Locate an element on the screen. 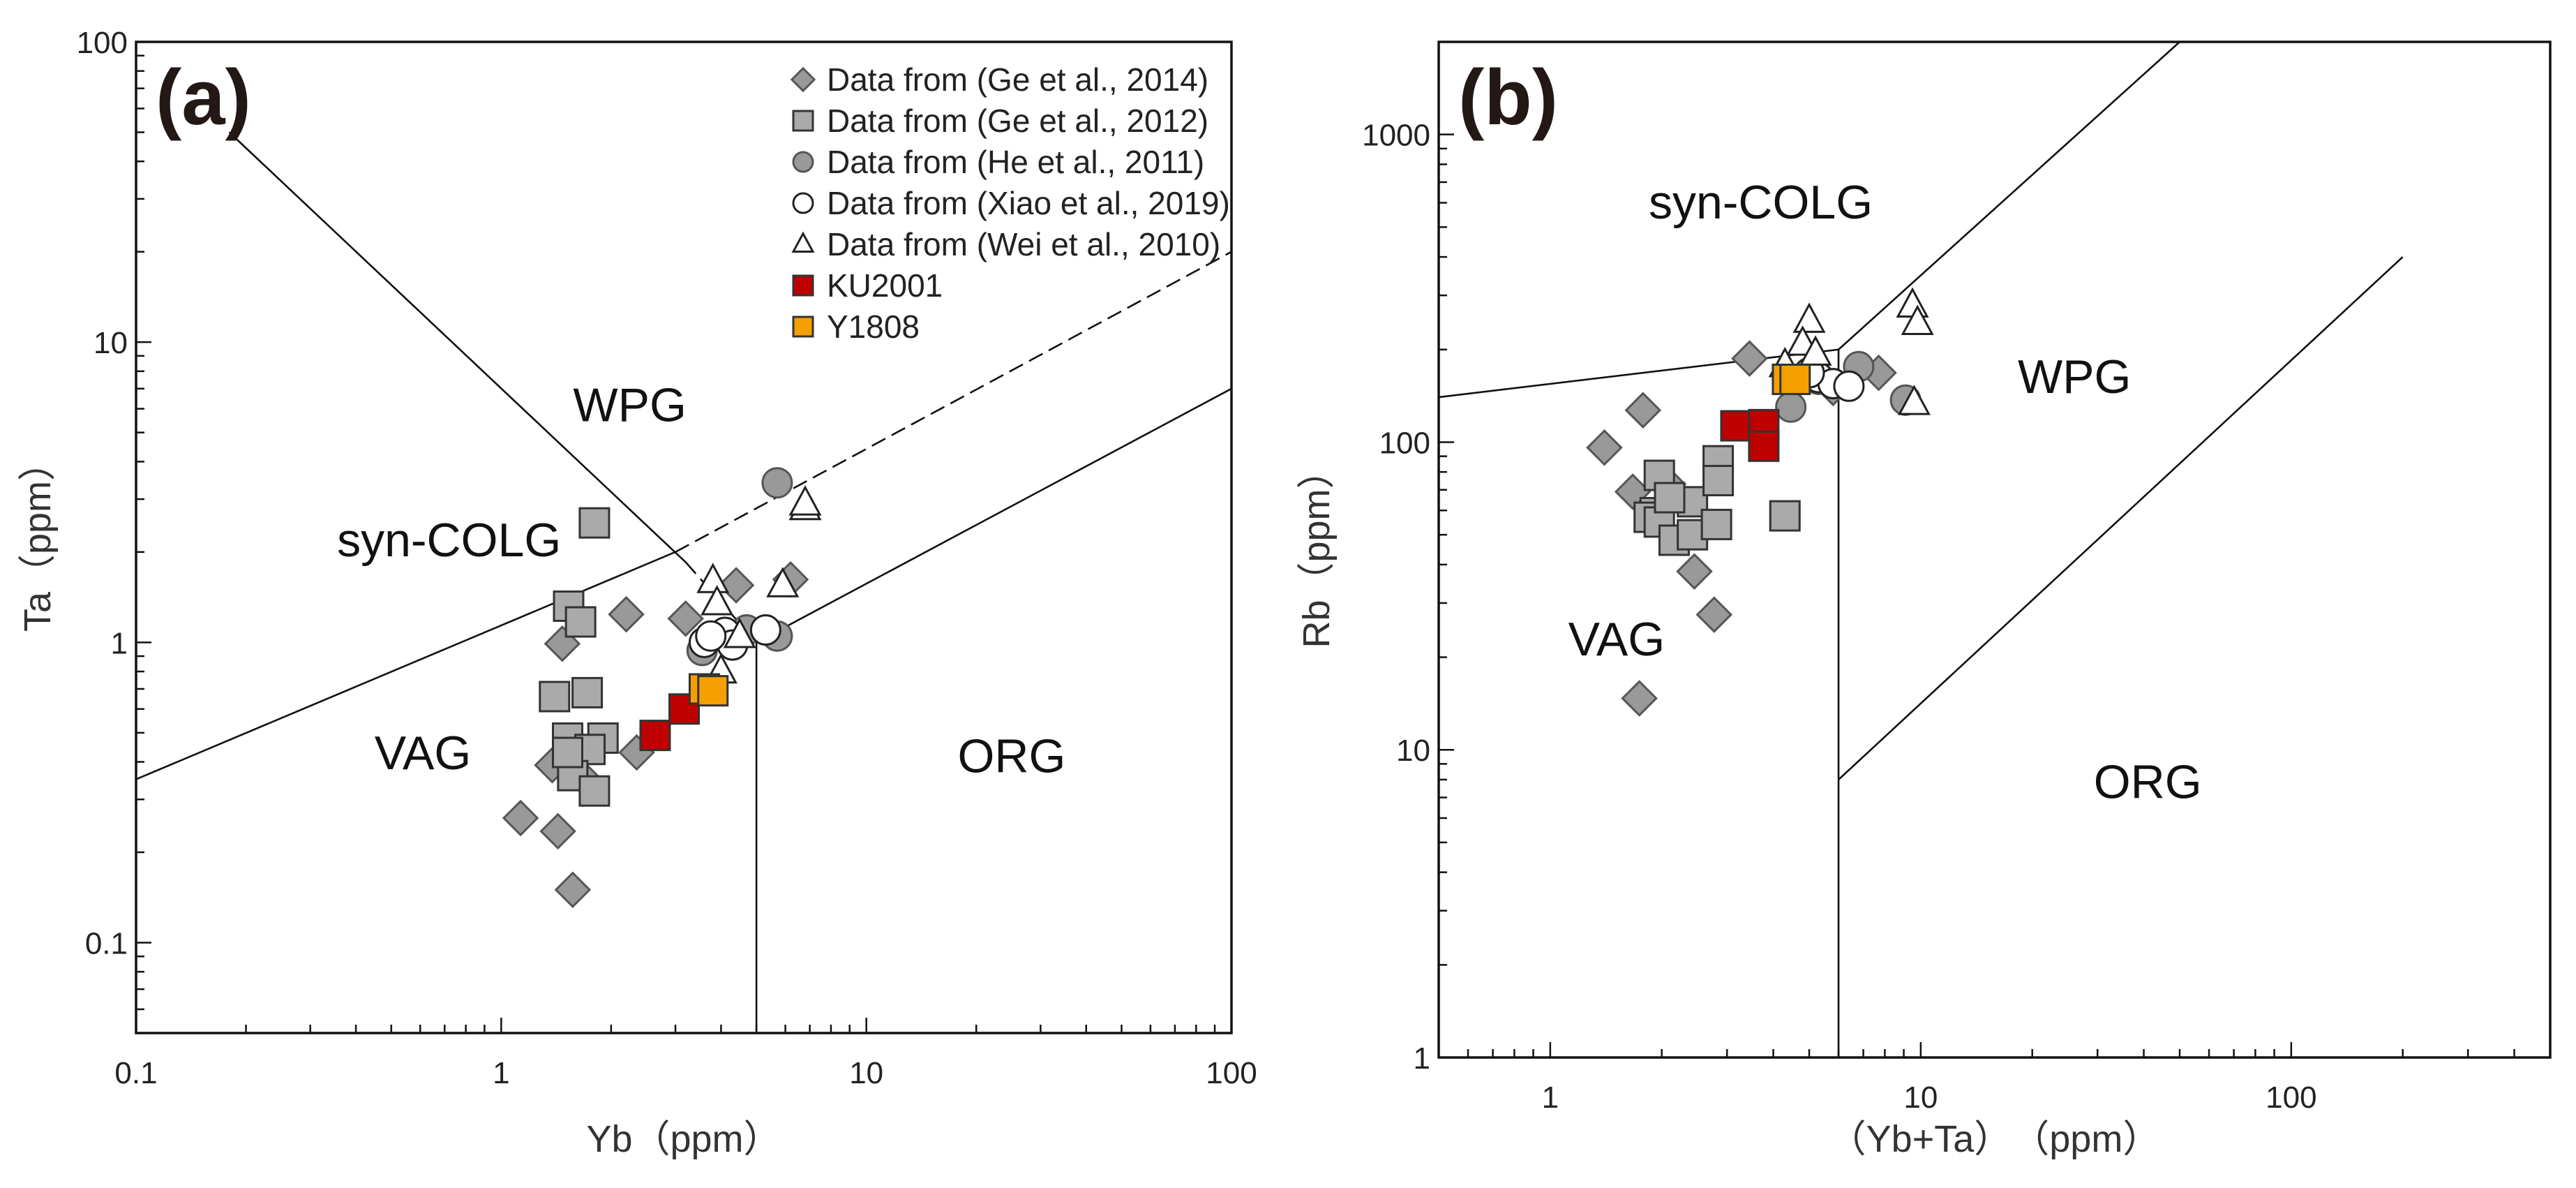  panel-a-region-label-org: ORG is located at coordinates (1011, 756).